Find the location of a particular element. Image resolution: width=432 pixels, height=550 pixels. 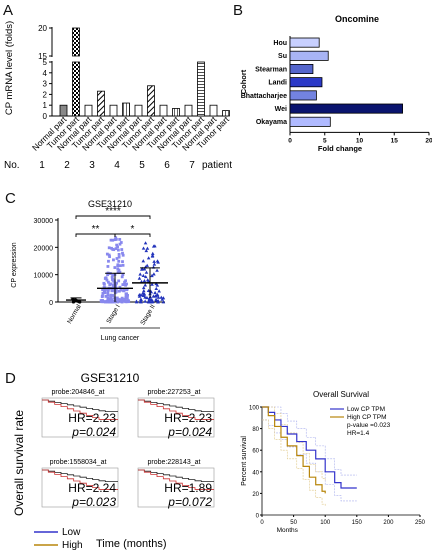

panel-a-ytick-label: 3 is located at coordinates (45, 84).